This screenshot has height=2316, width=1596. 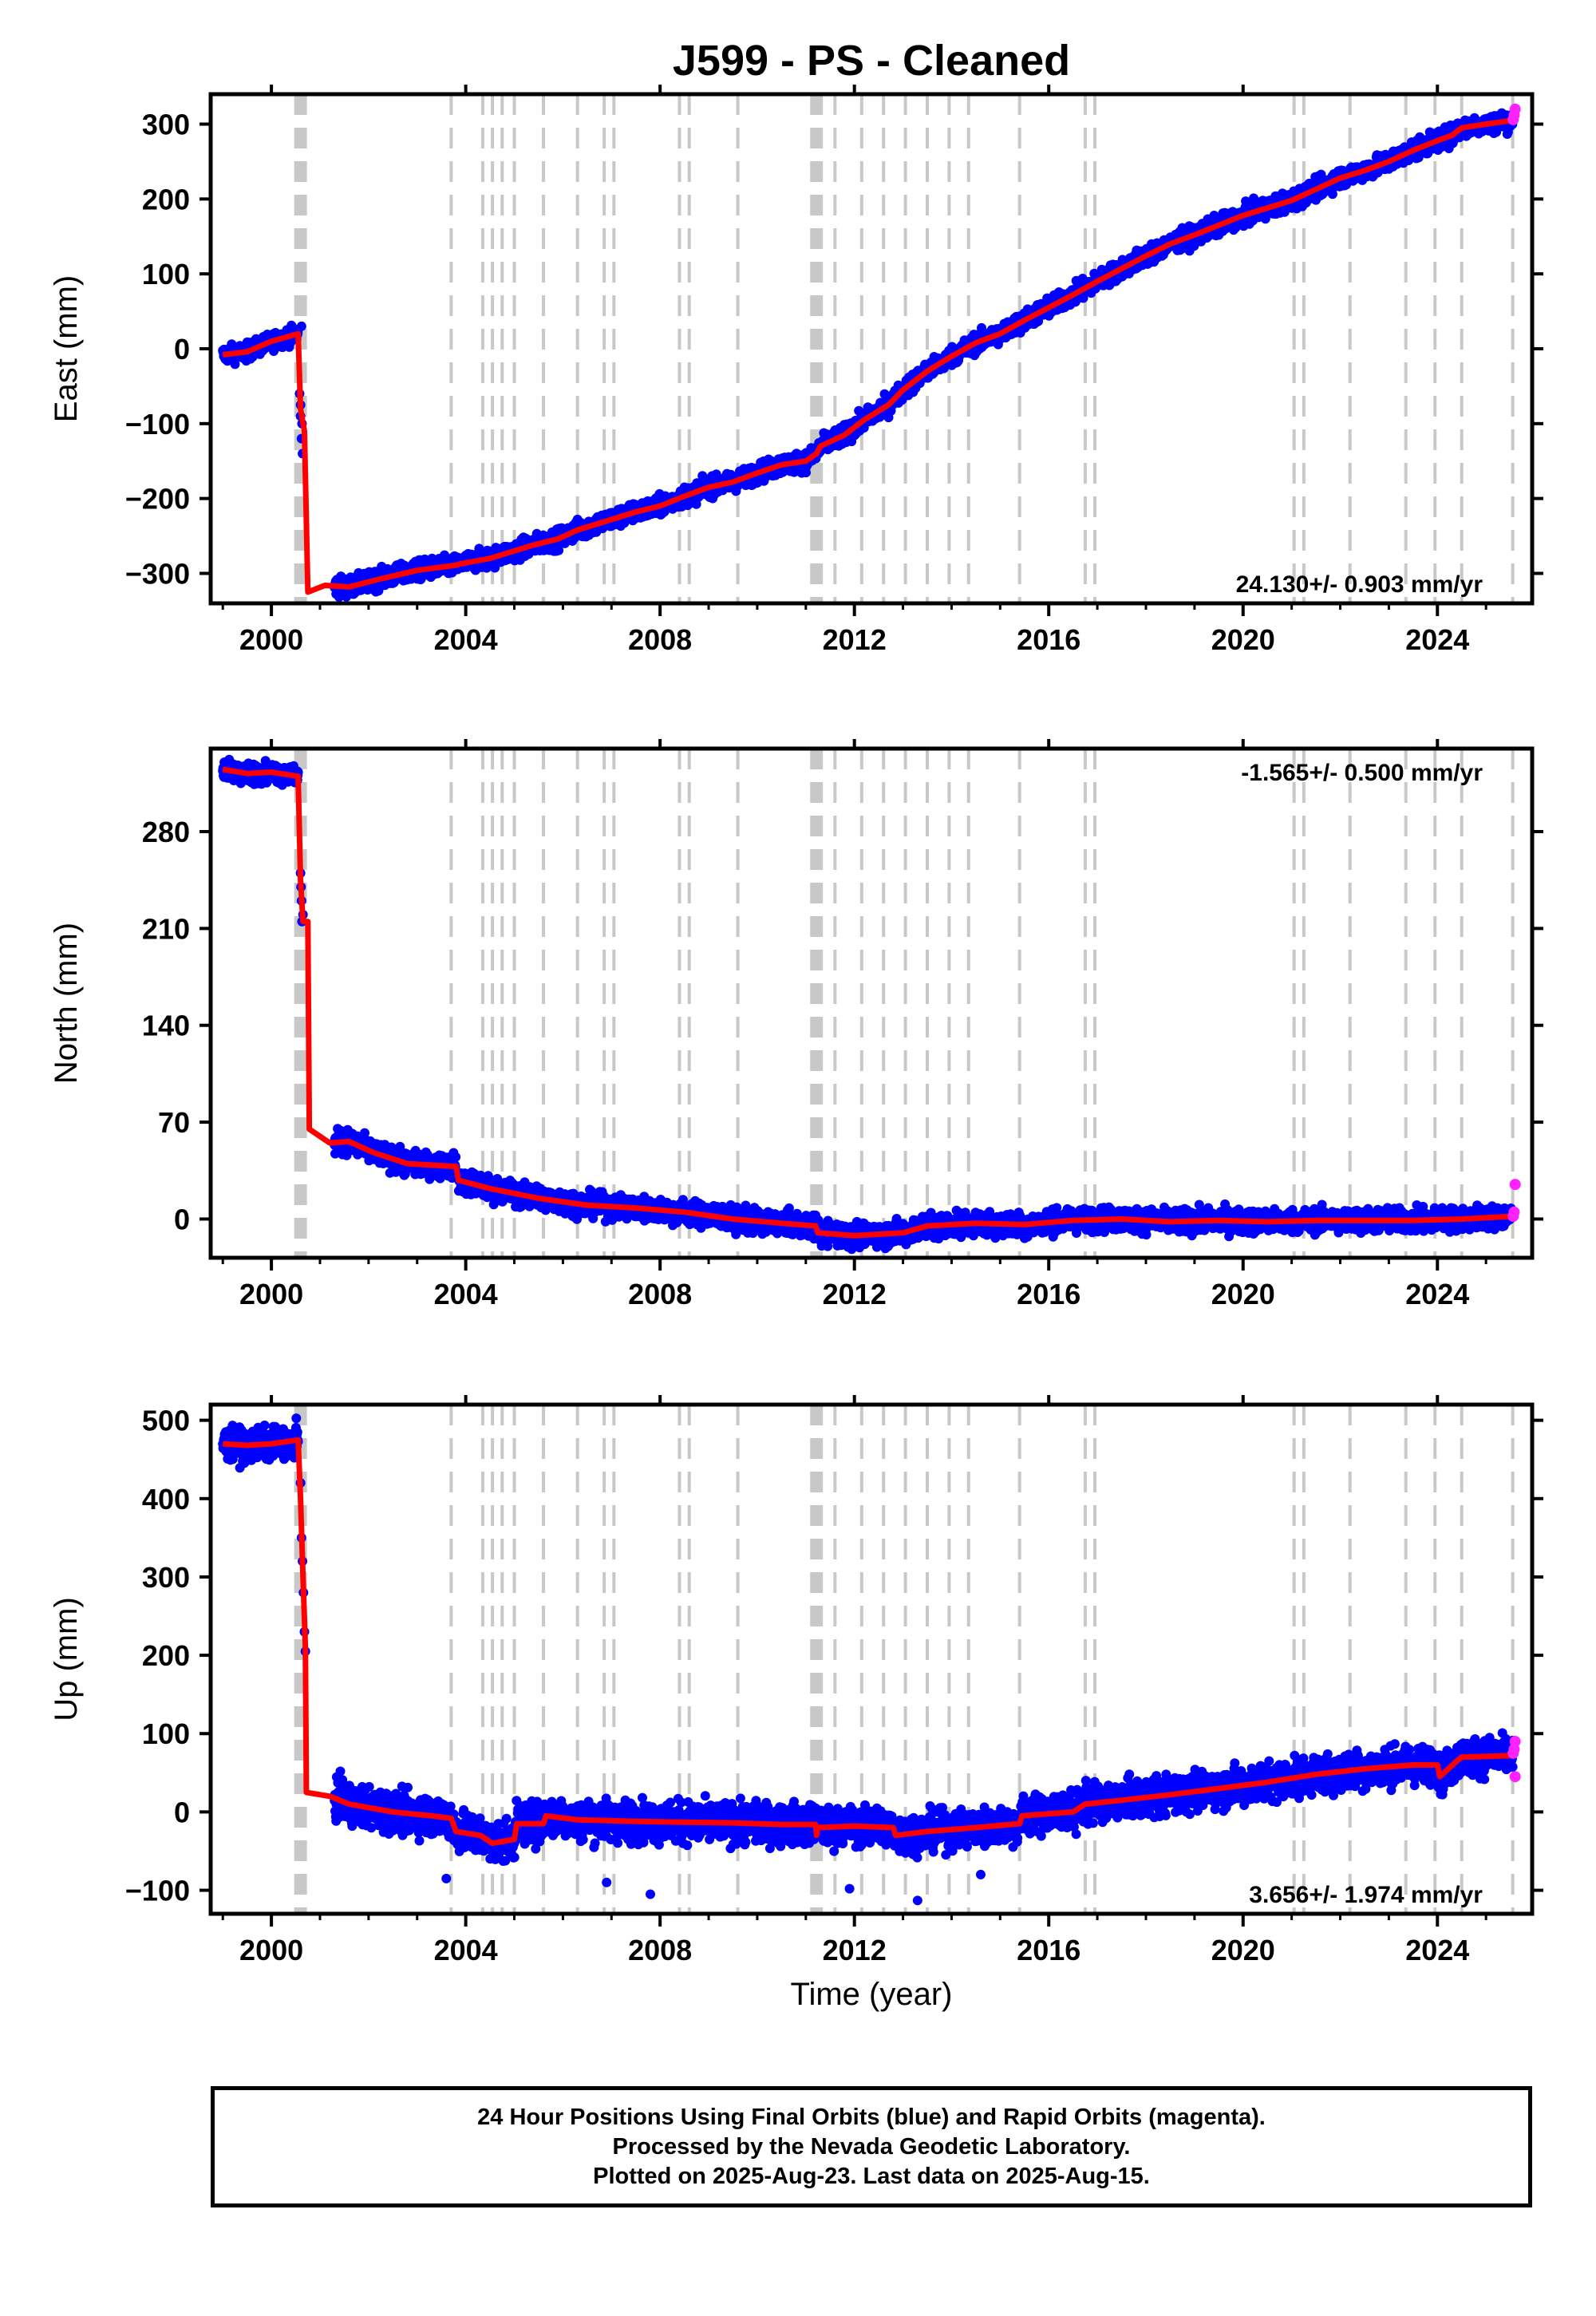 What do you see at coordinates (871, 61) in the screenshot?
I see `chart-title: J599 - PS - Cleaned` at bounding box center [871, 61].